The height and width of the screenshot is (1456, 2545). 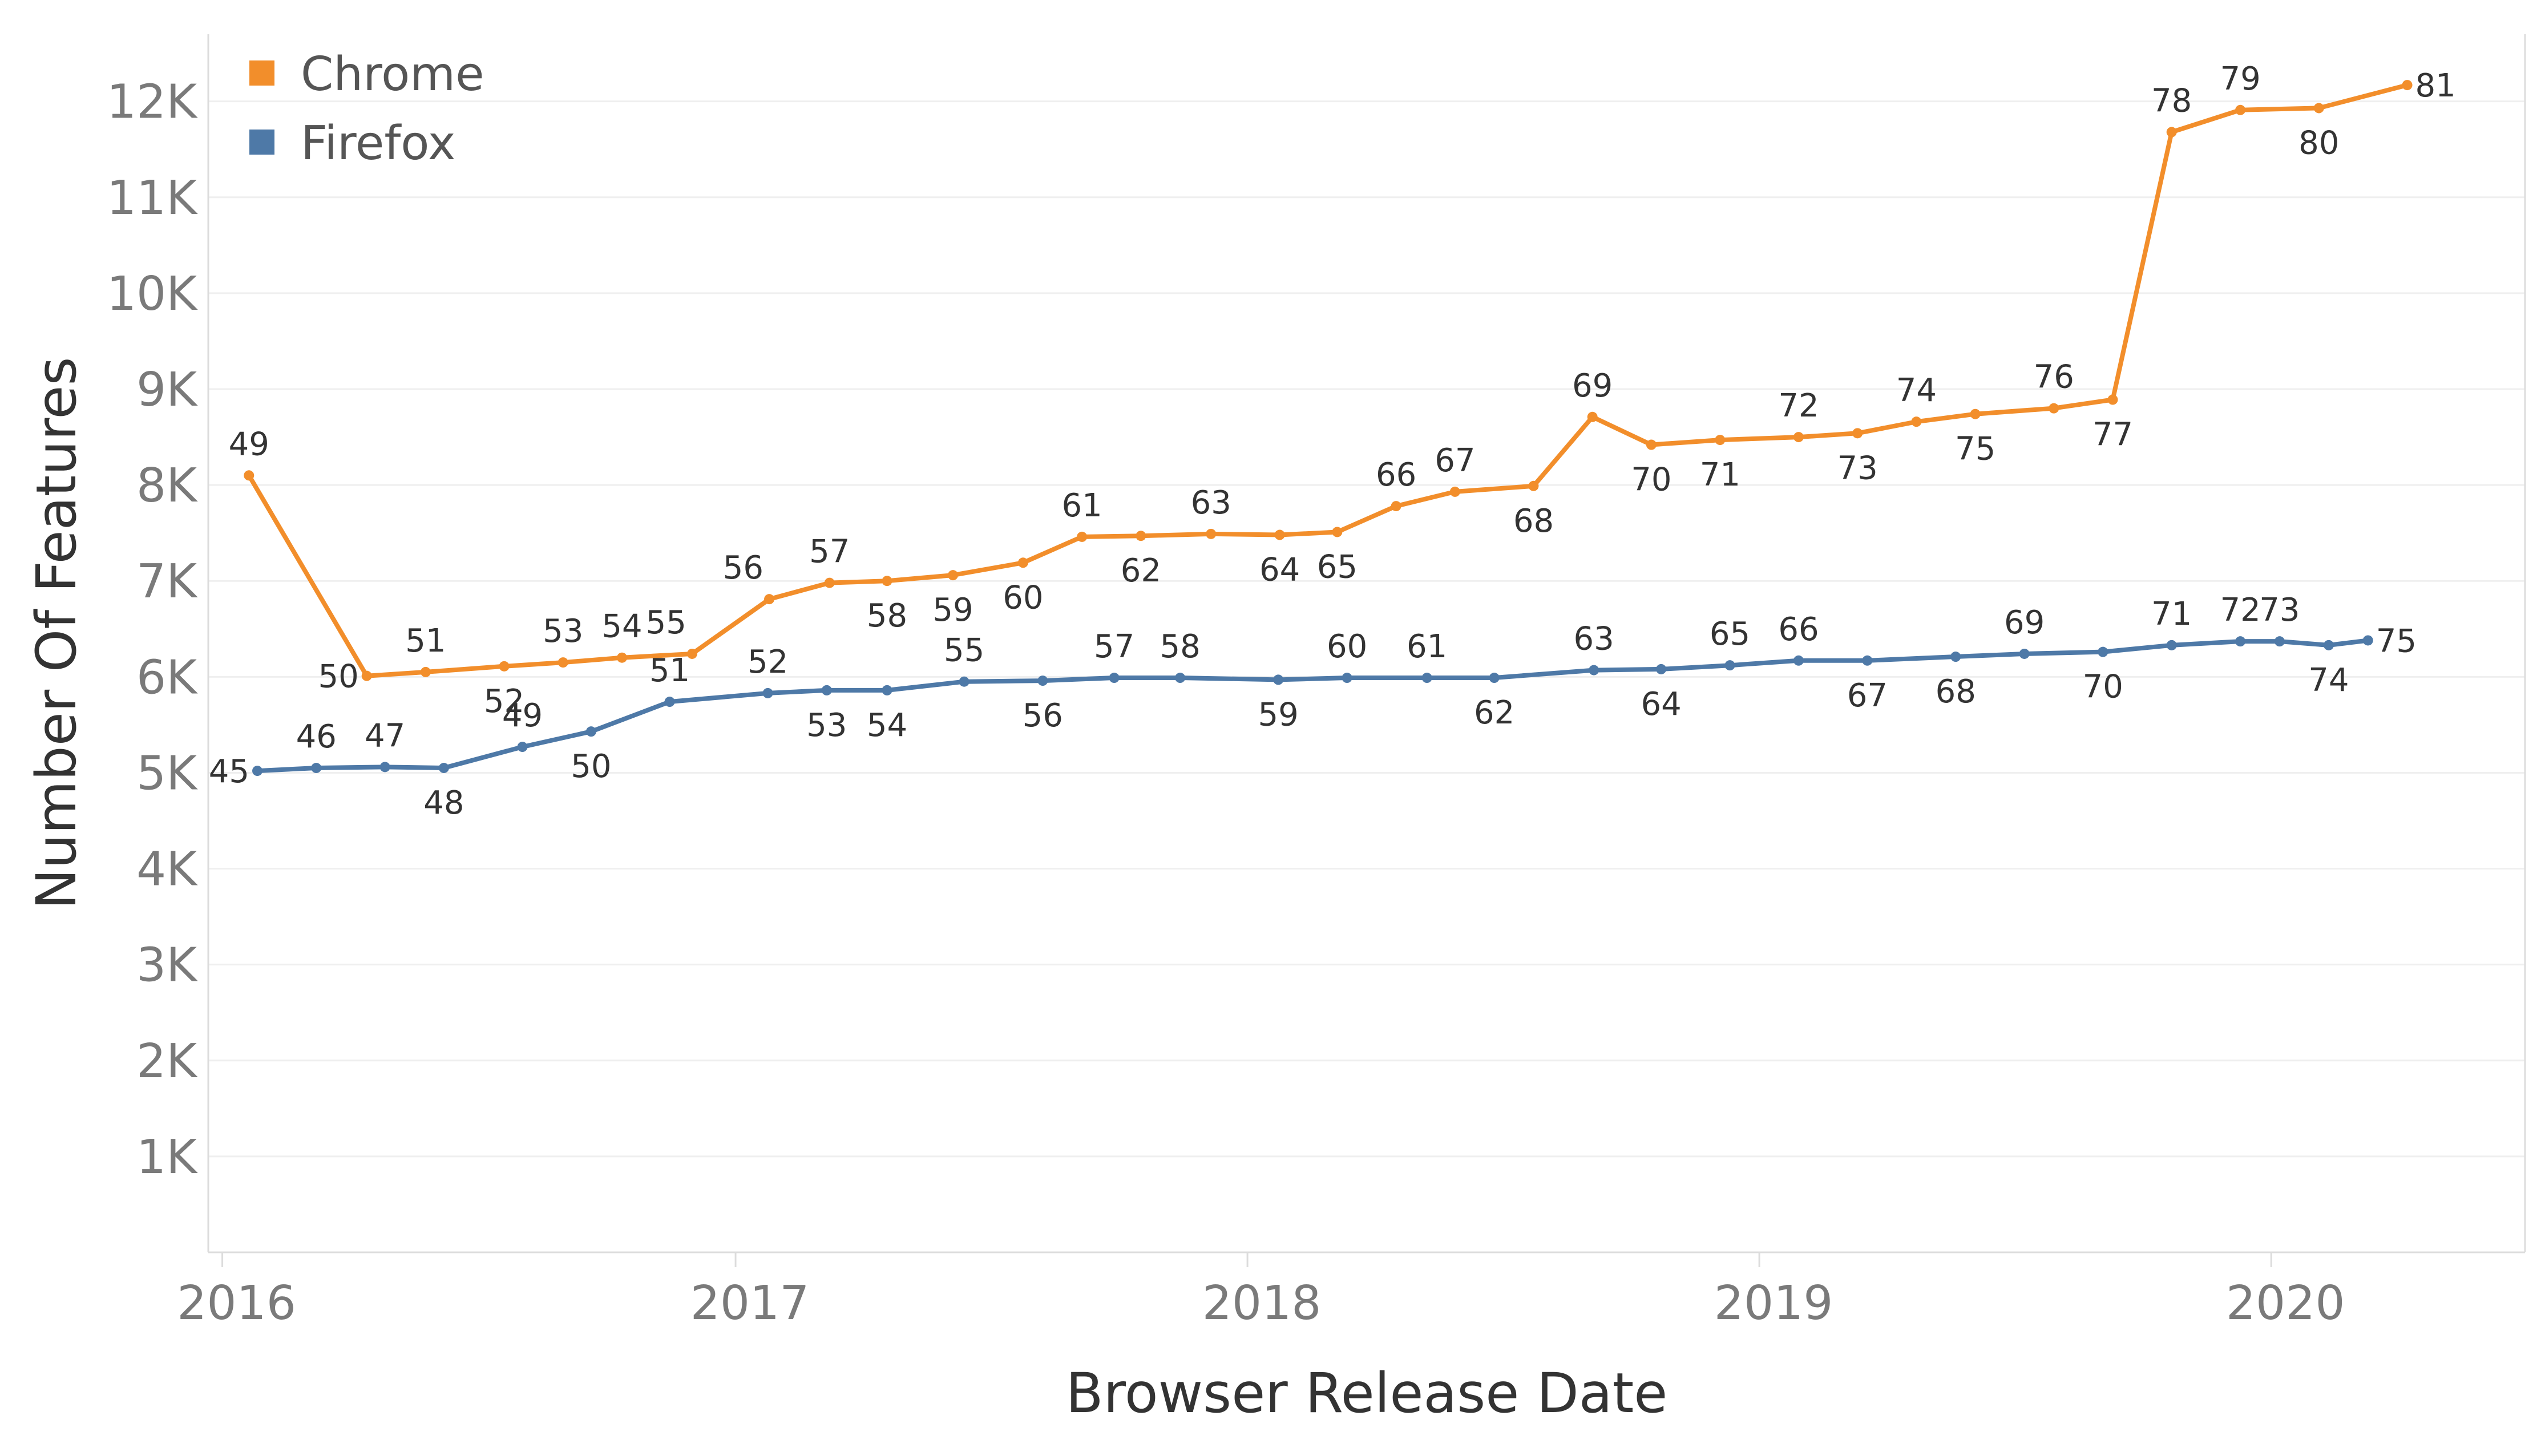 What do you see at coordinates (1773, 1303) in the screenshot?
I see `x-tick-label: 2019` at bounding box center [1773, 1303].